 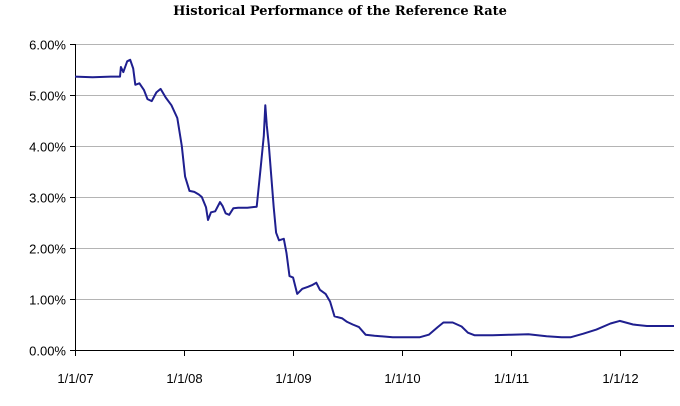 I want to click on x-tick-label: 1/1/07, so click(x=75, y=378).